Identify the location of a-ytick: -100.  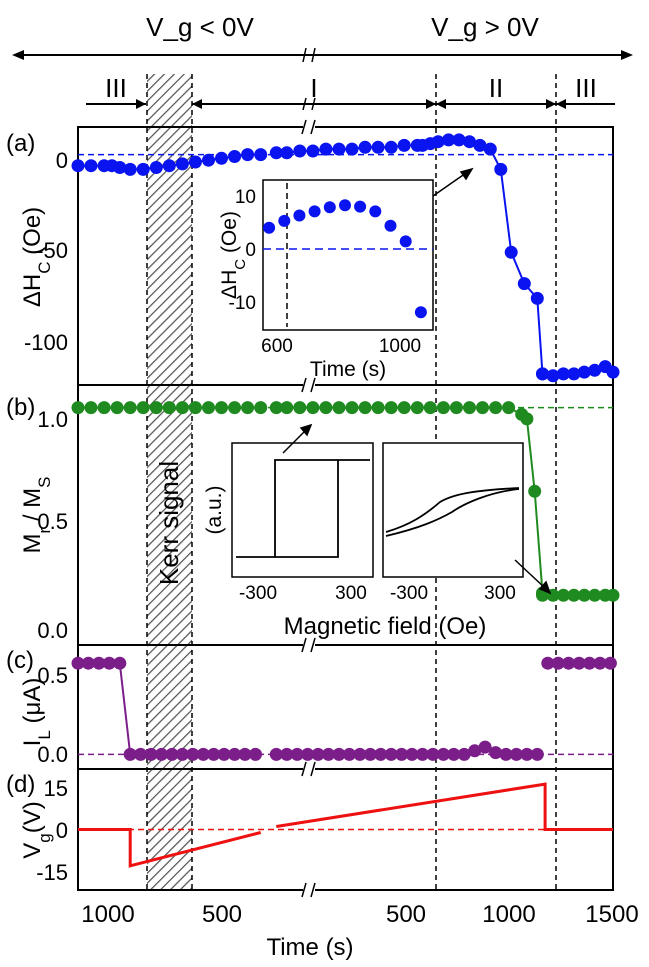
(46, 342).